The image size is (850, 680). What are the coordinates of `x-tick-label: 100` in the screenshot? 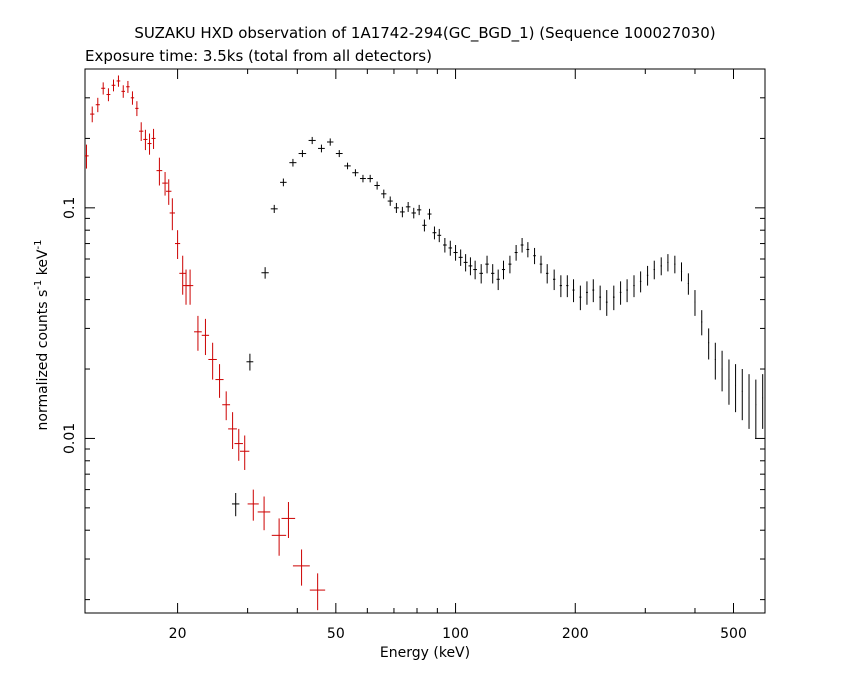 It's located at (455, 634).